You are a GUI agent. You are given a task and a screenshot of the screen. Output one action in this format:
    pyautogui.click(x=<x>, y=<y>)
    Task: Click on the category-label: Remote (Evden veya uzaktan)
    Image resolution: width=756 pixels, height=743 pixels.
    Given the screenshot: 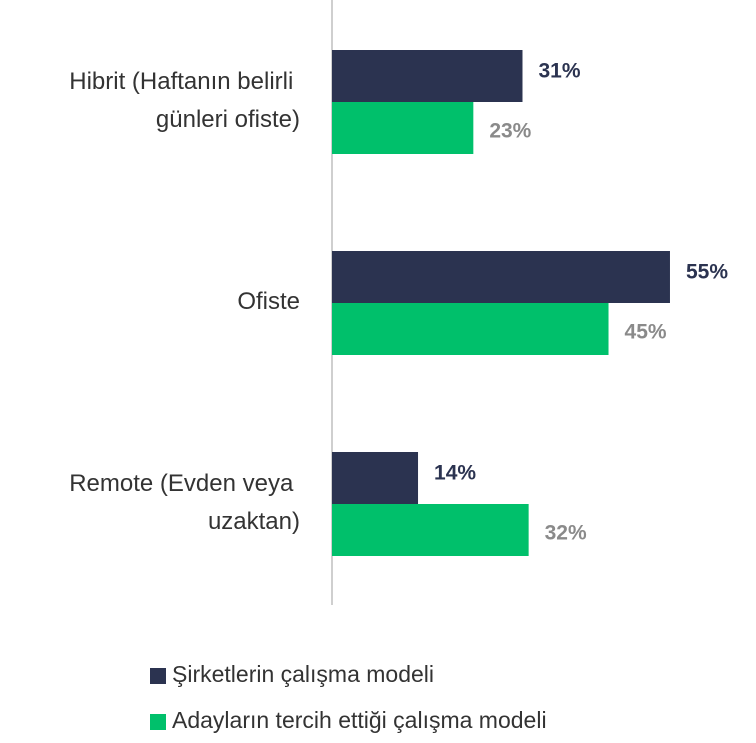 What is the action you would take?
    pyautogui.click(x=184, y=502)
    